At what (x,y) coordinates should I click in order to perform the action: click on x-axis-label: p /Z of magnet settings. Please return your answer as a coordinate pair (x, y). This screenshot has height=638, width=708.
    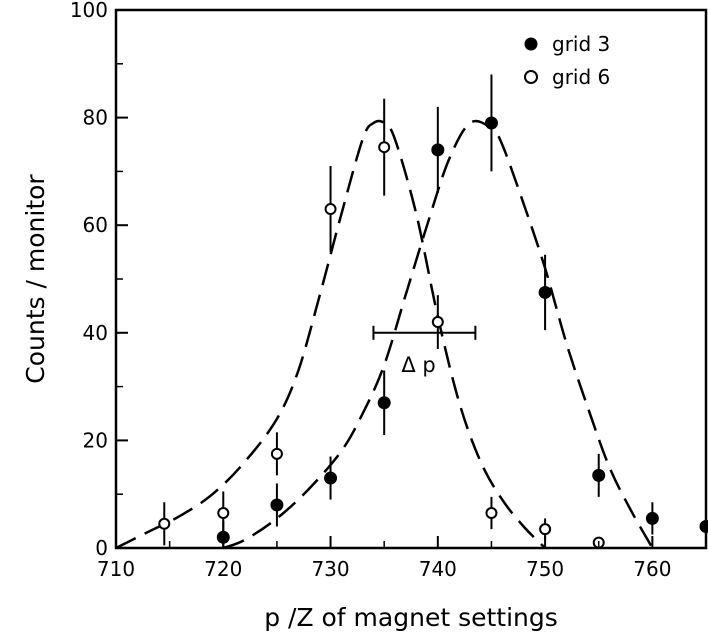
    Looking at the image, I should click on (411, 617).